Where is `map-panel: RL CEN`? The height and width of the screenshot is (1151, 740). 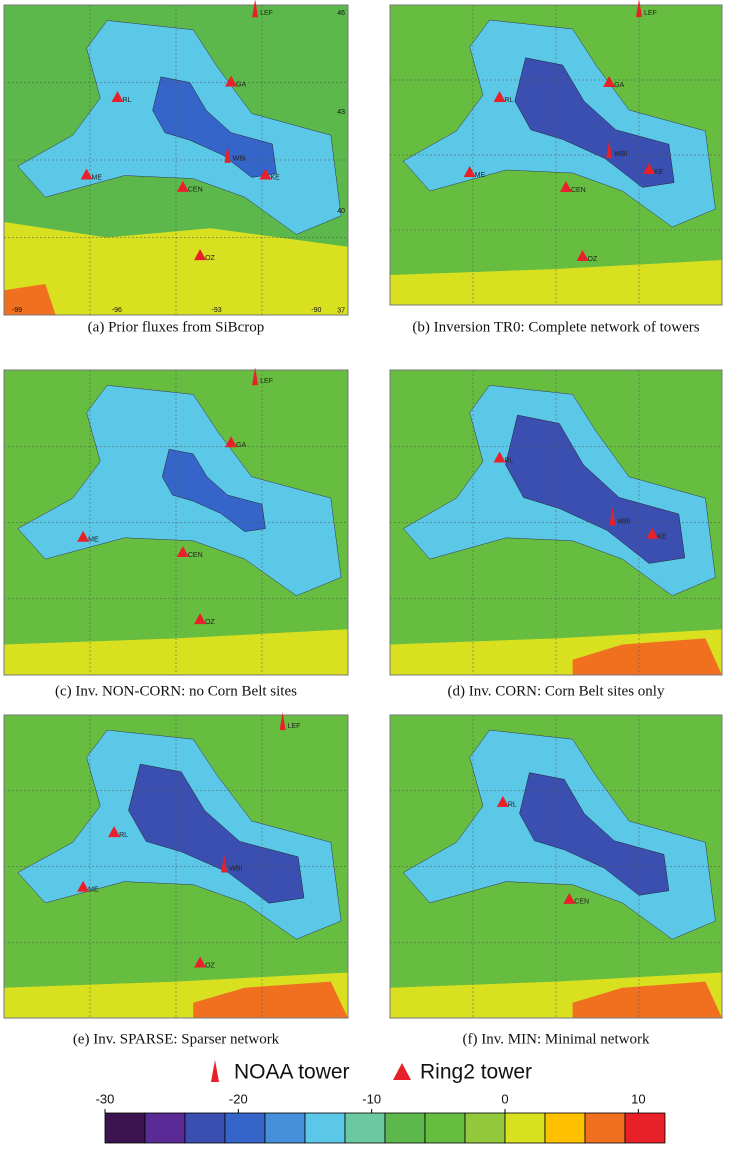 map-panel: RL CEN is located at coordinates (556, 866).